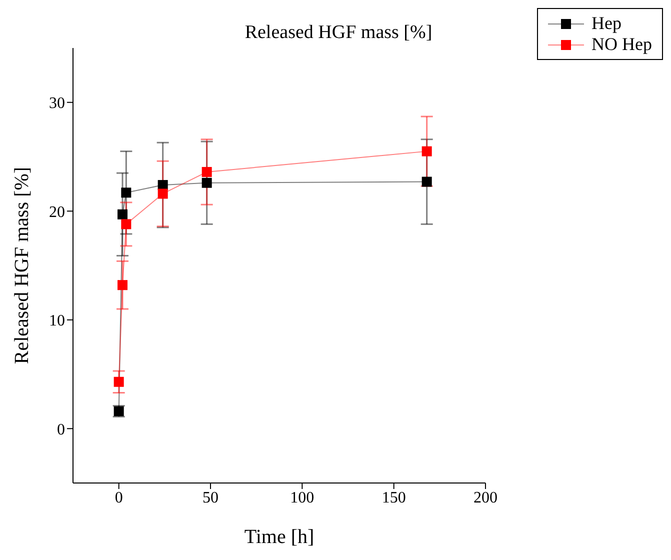 The height and width of the screenshot is (560, 671). What do you see at coordinates (302, 497) in the screenshot?
I see `x-tick-label: 100` at bounding box center [302, 497].